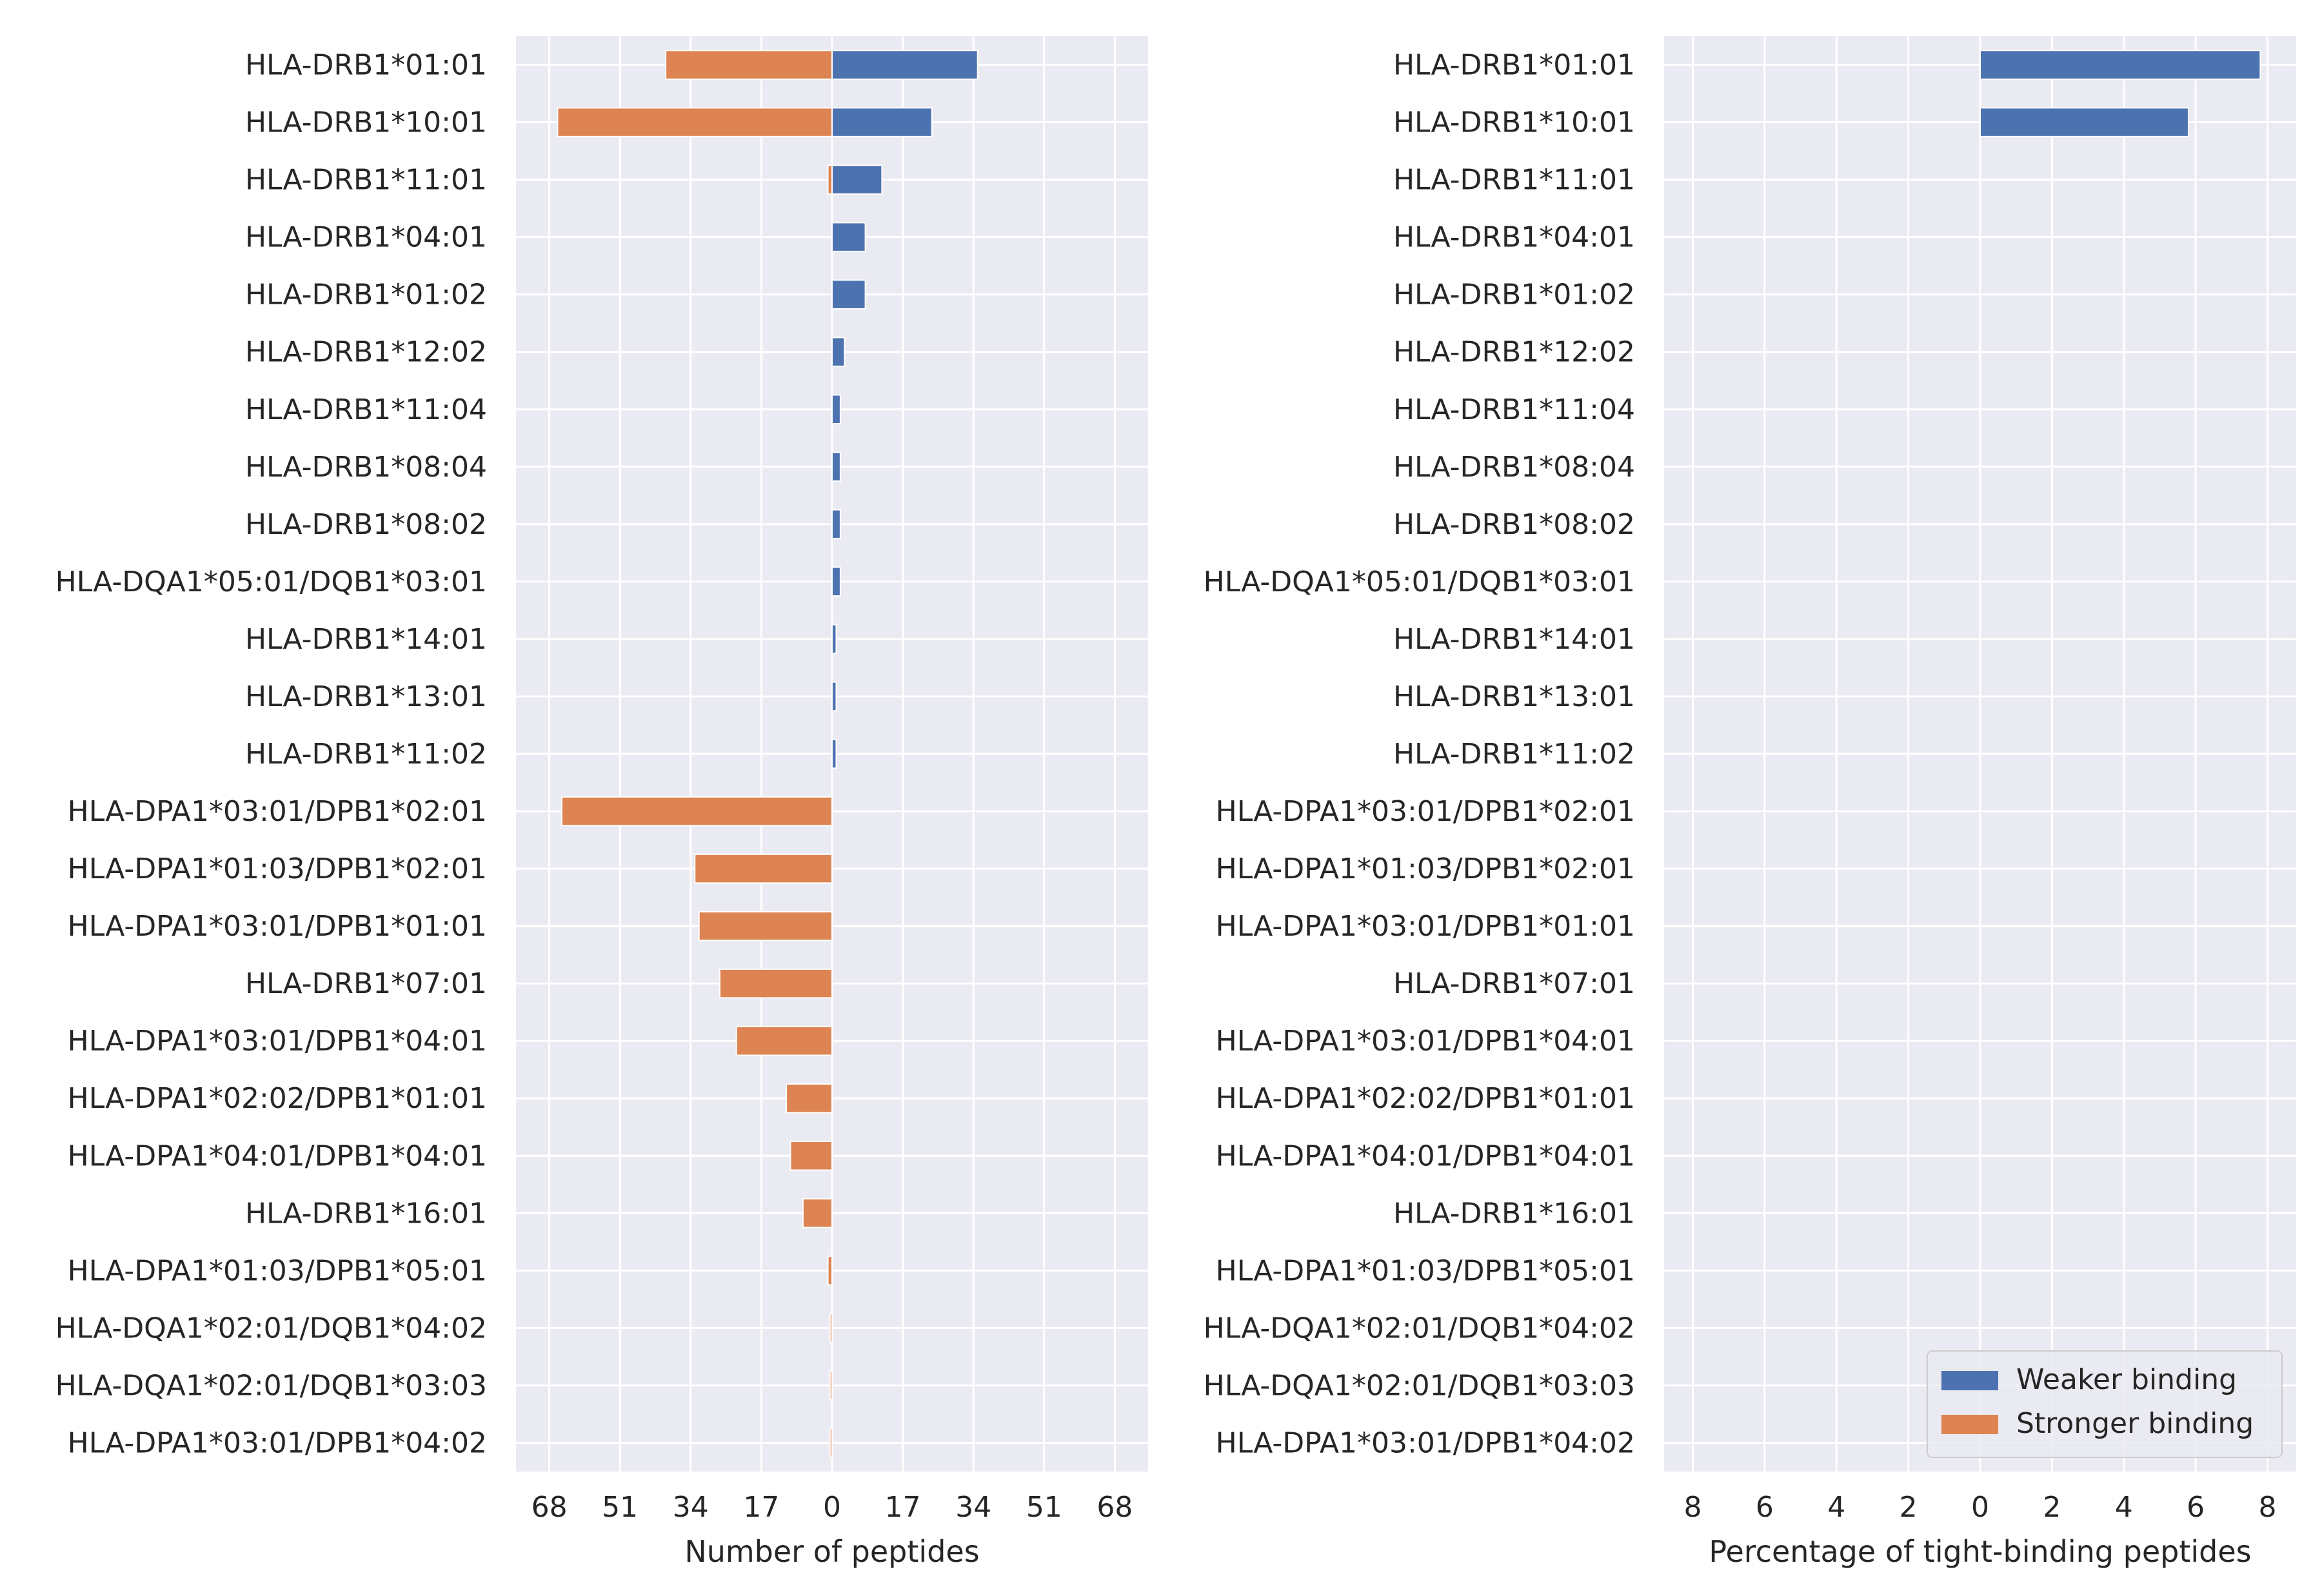  I want to click on legend-box, so click(2105, 1404).